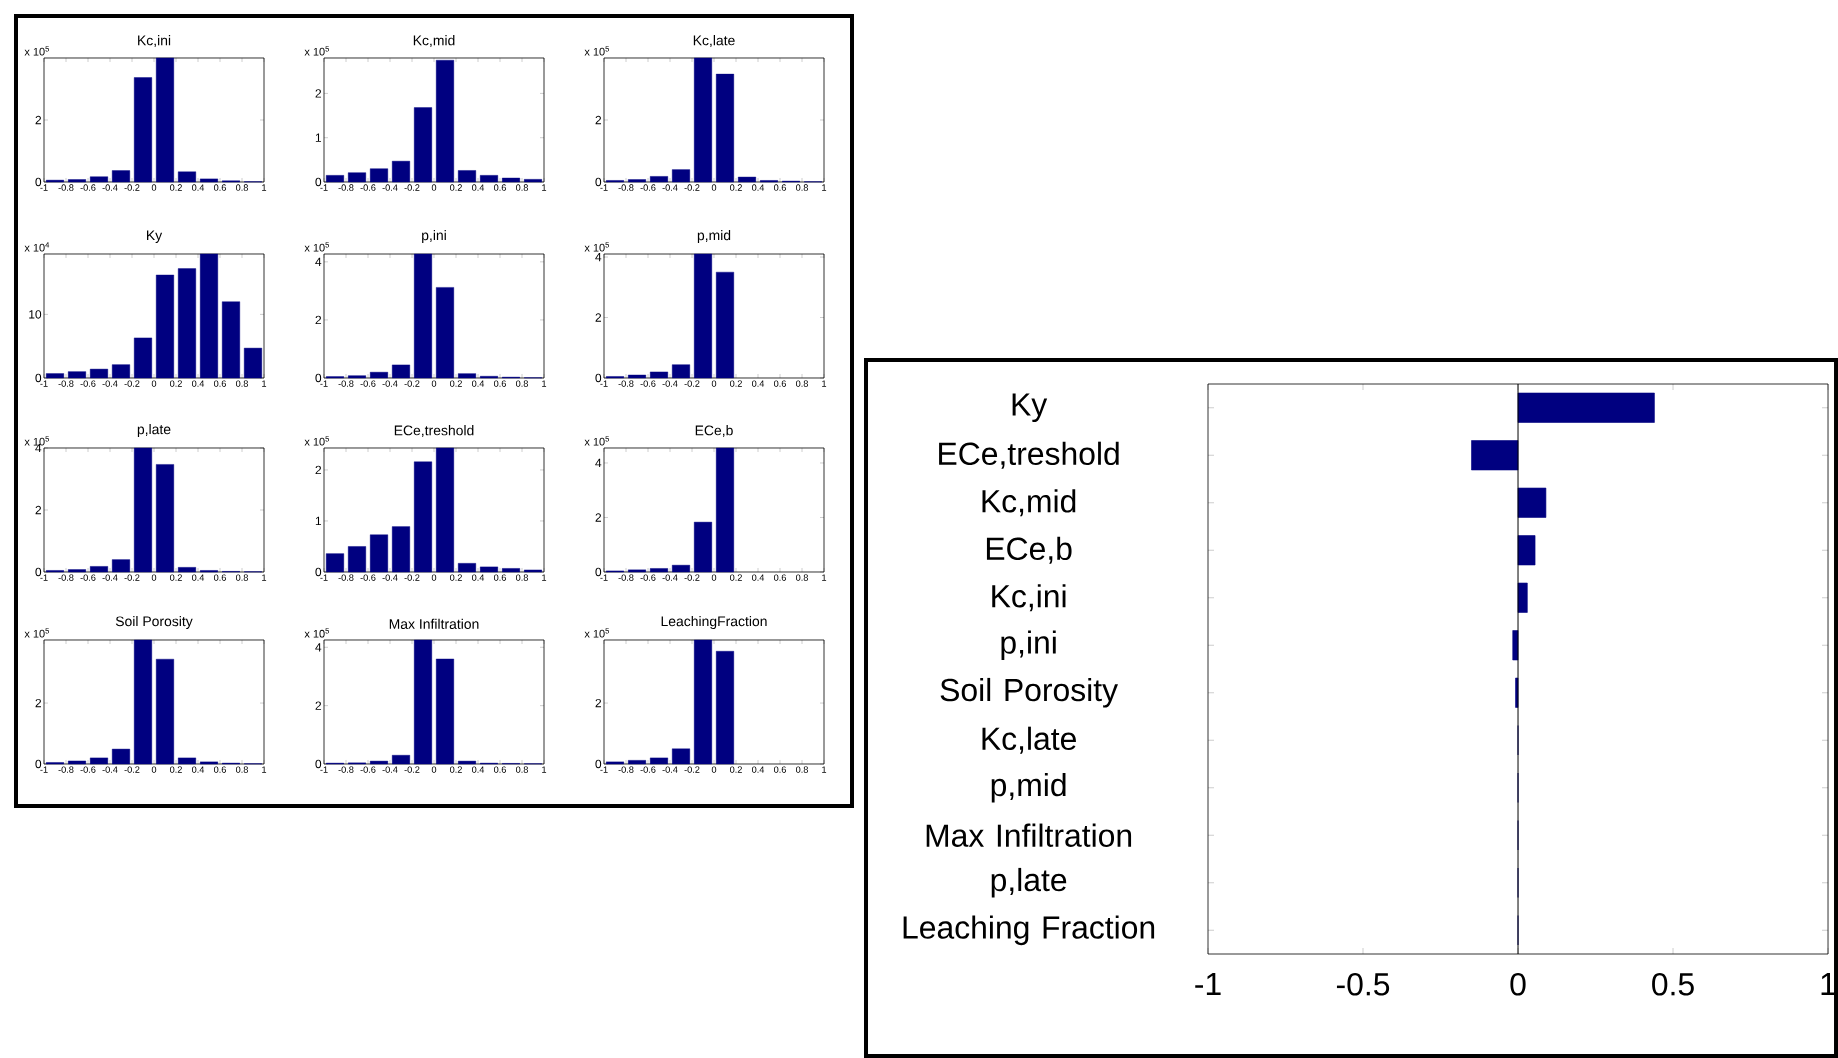  I want to click on y-tick-label: p,mid, so click(1028, 787).